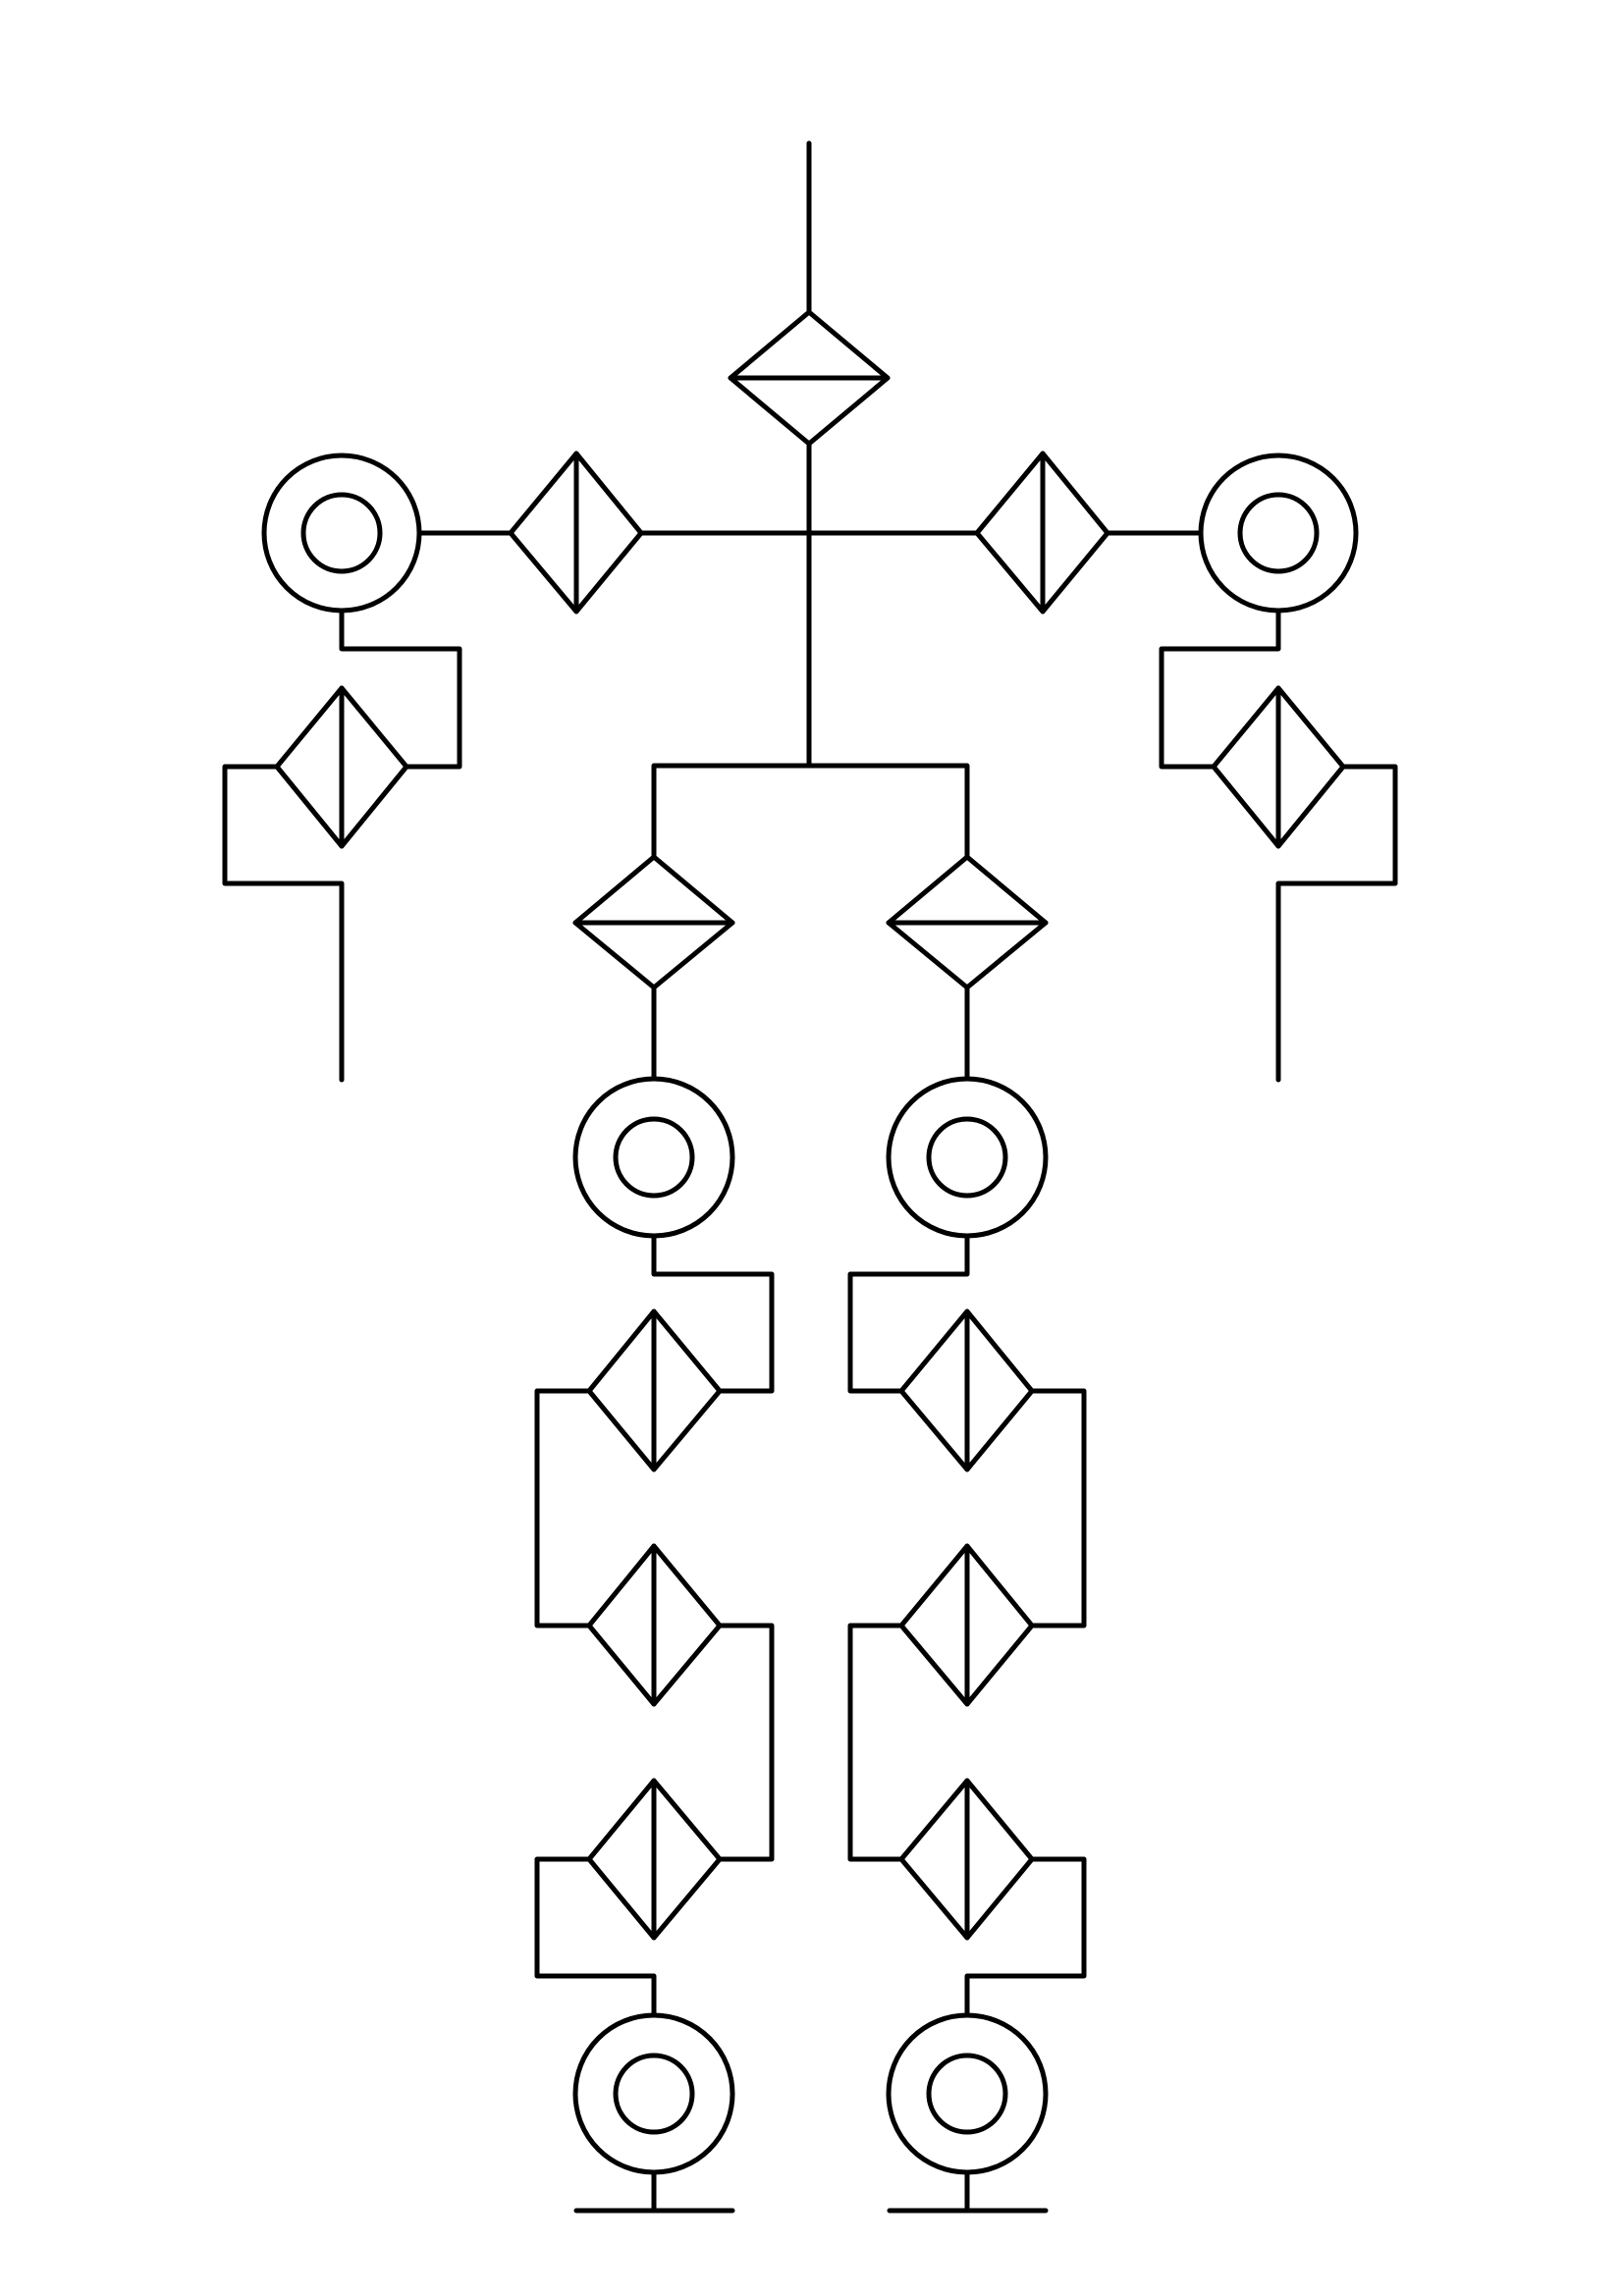 This screenshot has height=2296, width=1623. What do you see at coordinates (809, 378) in the screenshot?
I see `neck-joint-diamond` at bounding box center [809, 378].